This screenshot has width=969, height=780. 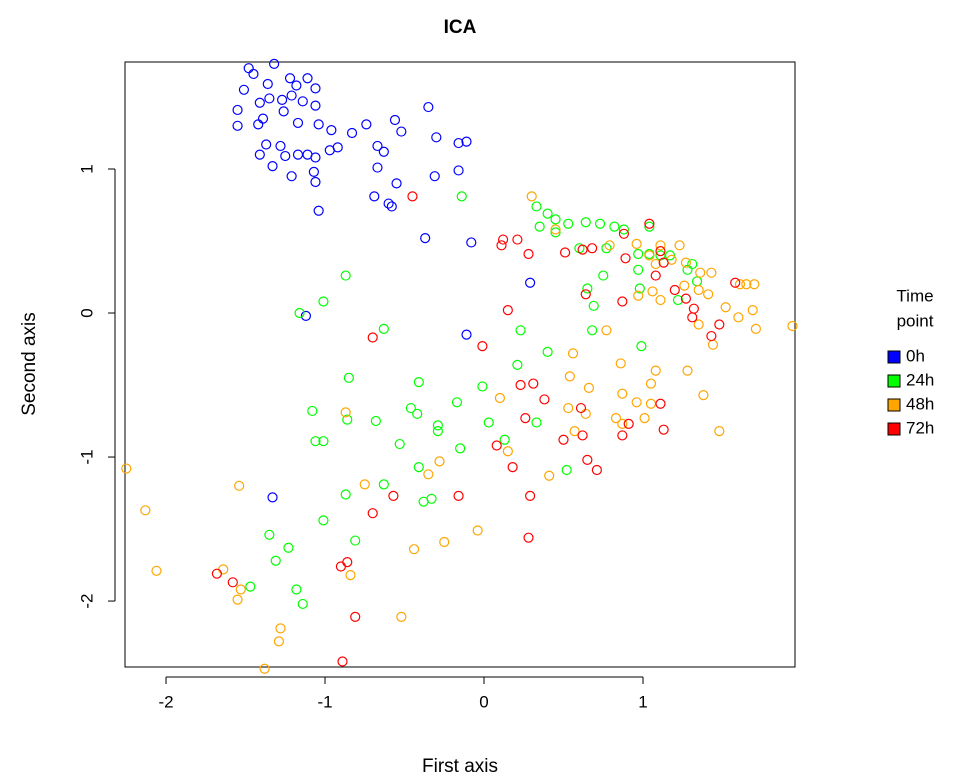 I want to click on legend-swatch, so click(x=894, y=429).